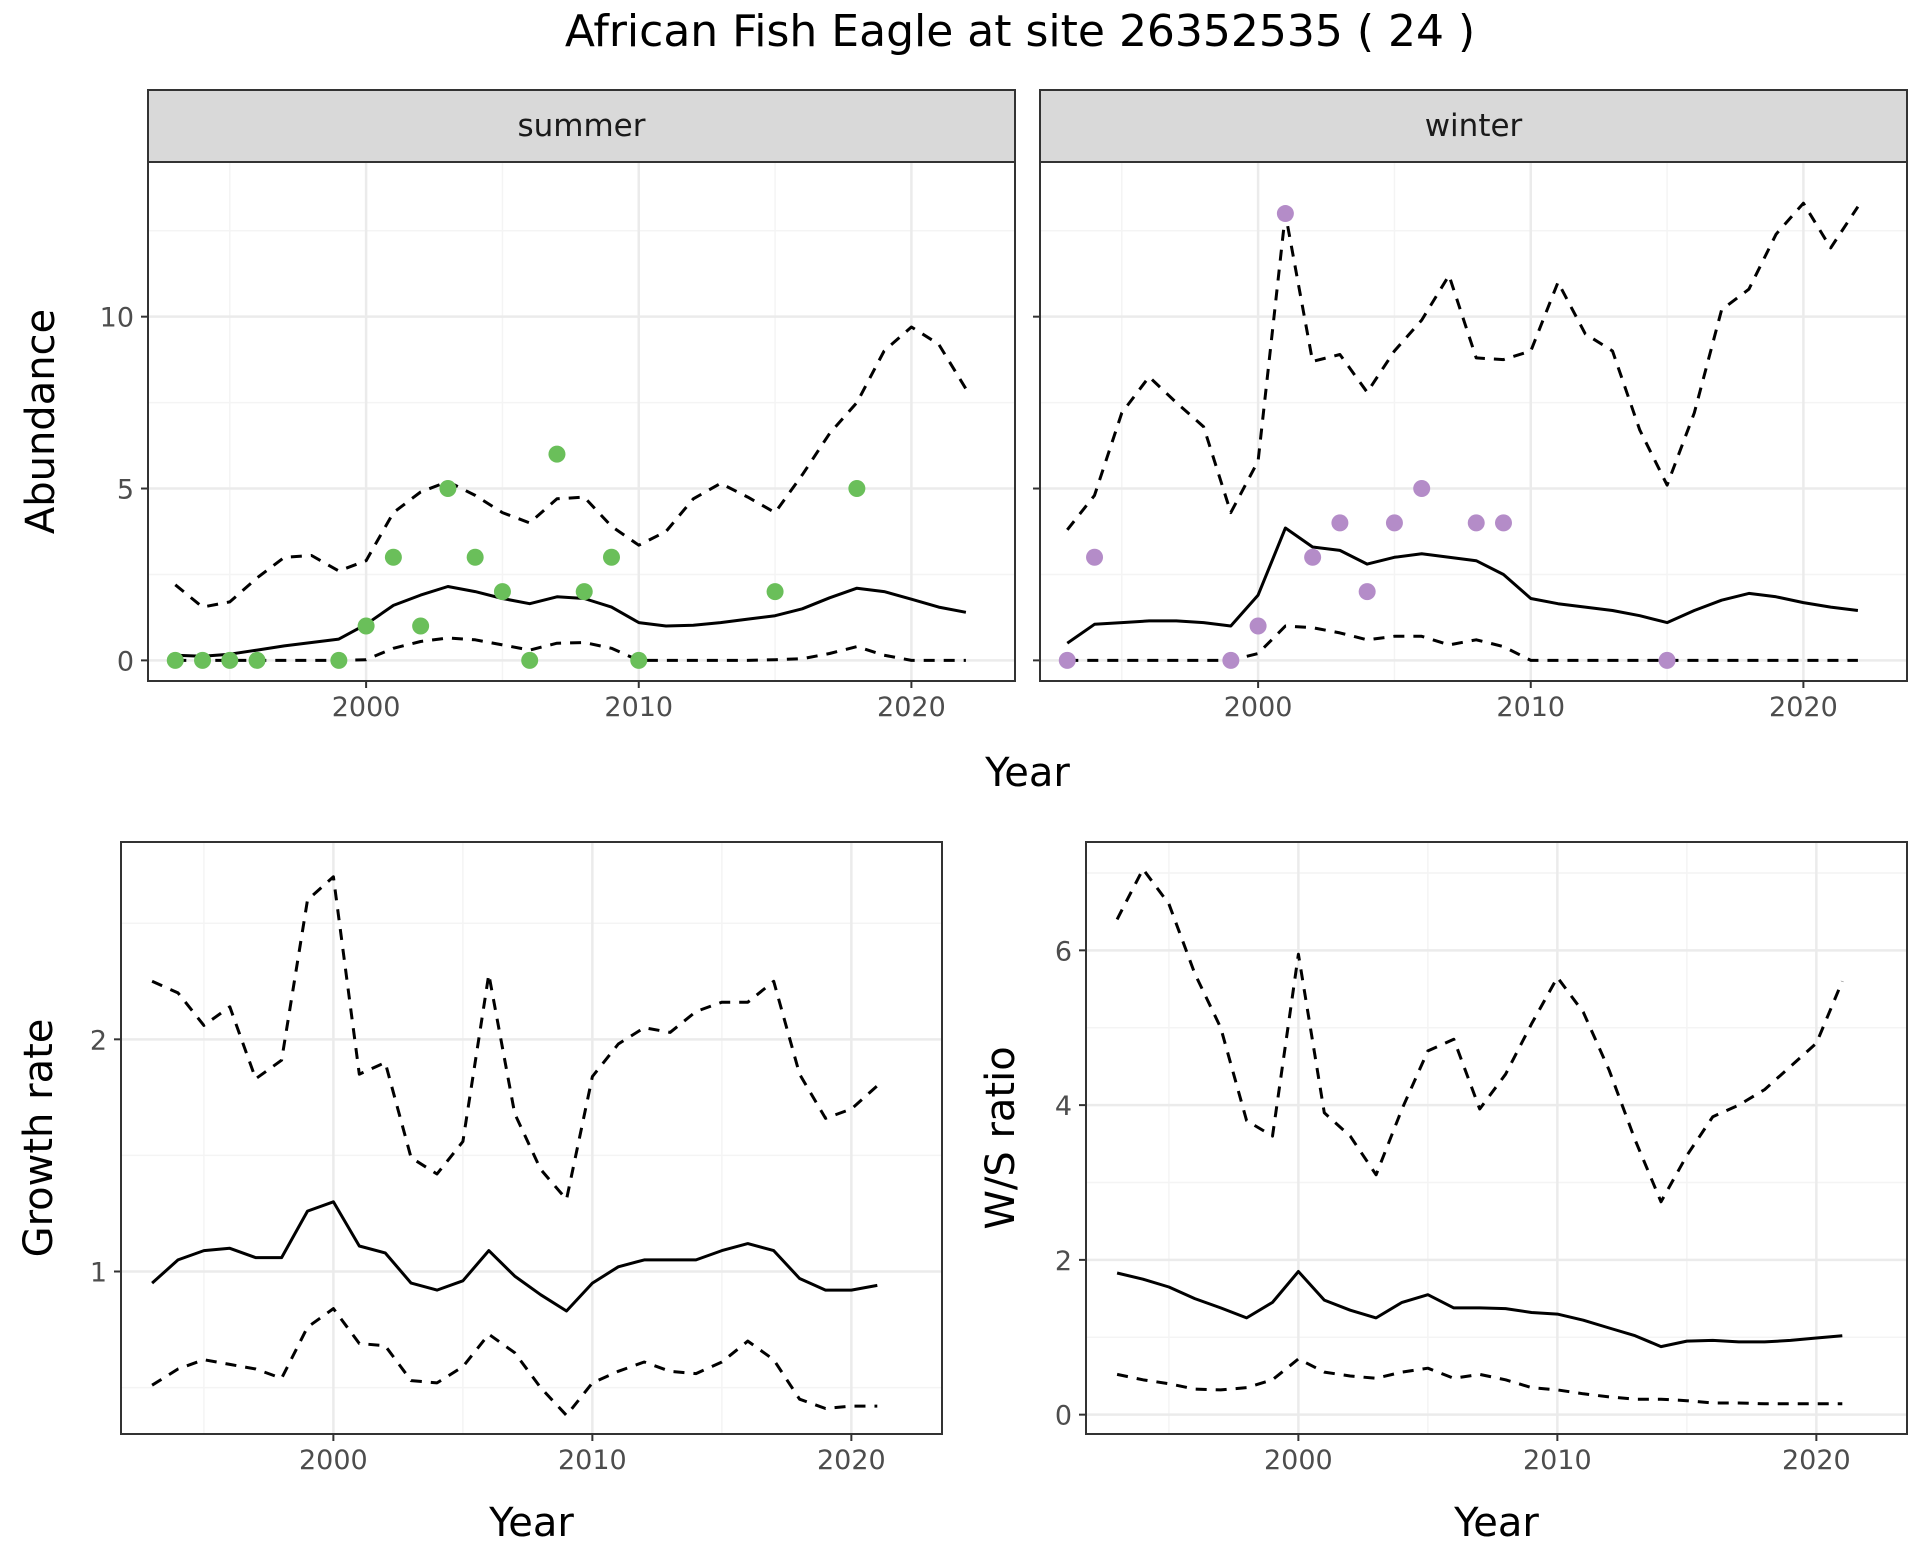 This screenshot has width=1920, height=1560. What do you see at coordinates (1463, 366) in the screenshot?
I see `abundance-winter-upper-bound-line` at bounding box center [1463, 366].